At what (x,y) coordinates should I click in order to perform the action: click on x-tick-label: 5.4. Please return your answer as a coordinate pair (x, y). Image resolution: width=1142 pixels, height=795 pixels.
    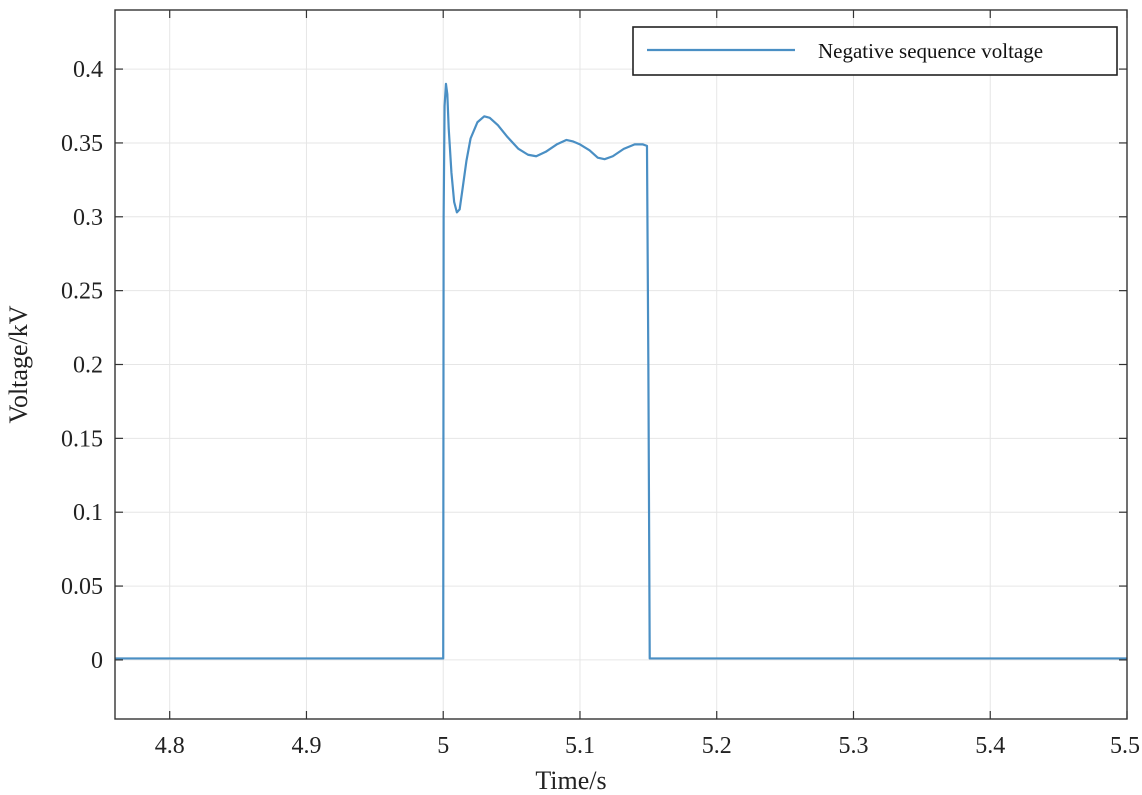
    Looking at the image, I should click on (990, 746).